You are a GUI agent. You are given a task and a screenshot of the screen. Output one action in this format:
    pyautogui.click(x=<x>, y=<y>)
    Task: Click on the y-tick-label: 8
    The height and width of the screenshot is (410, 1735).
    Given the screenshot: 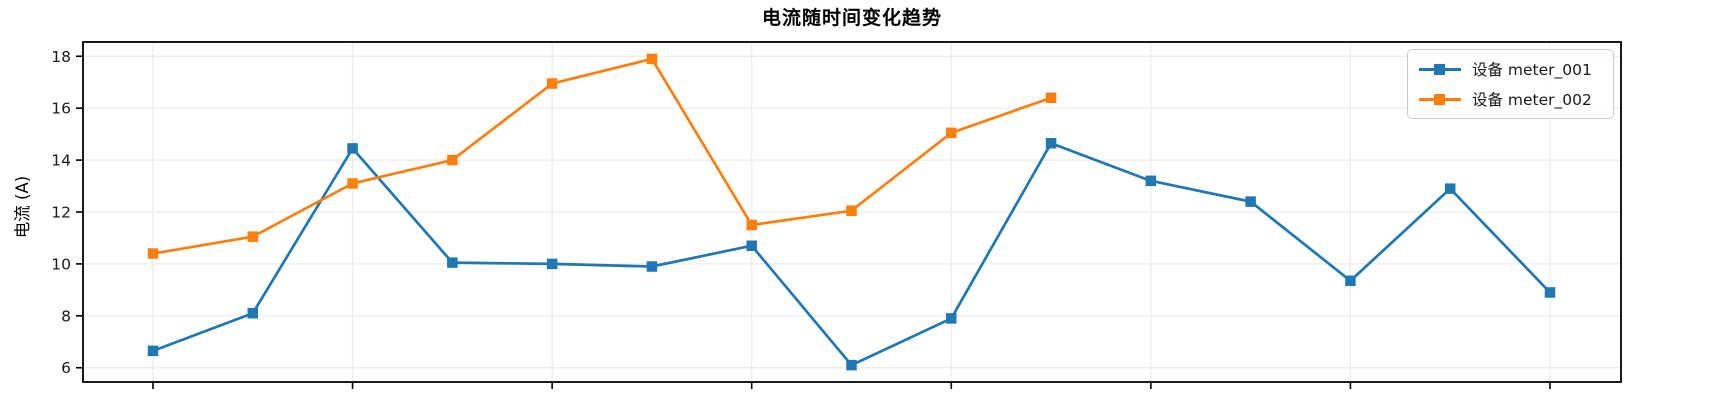 What is the action you would take?
    pyautogui.click(x=66, y=316)
    